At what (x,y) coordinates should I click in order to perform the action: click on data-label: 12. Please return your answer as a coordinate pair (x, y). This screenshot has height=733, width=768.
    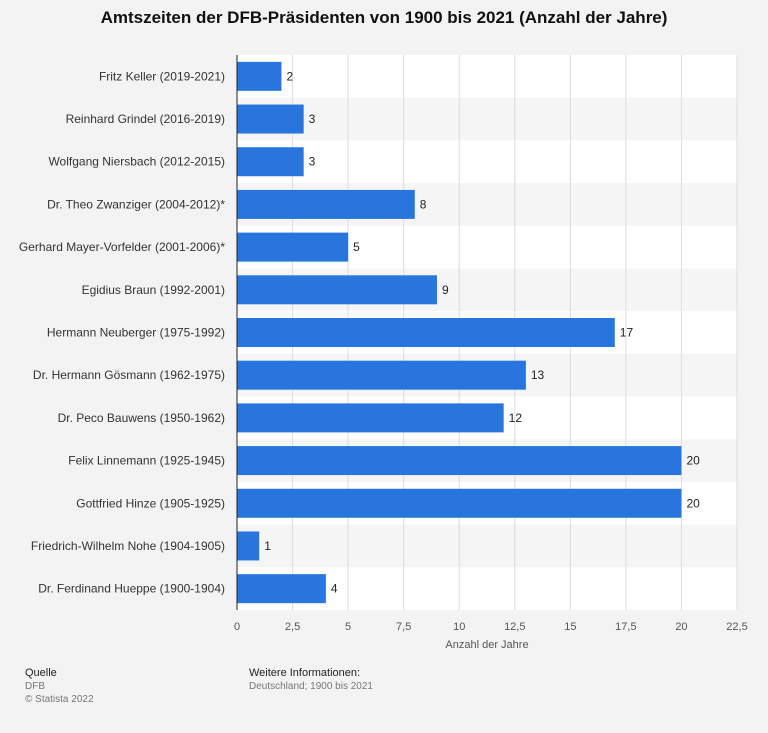
    Looking at the image, I should click on (516, 418).